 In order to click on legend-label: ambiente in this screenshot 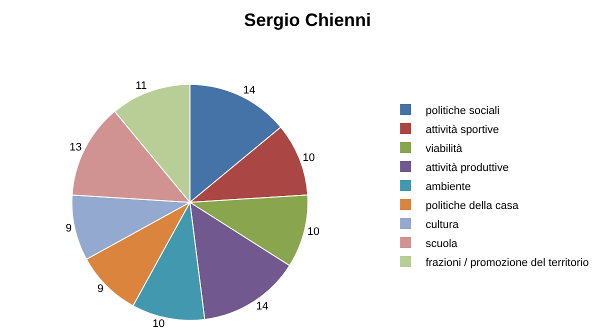, I will do `click(448, 186)`.